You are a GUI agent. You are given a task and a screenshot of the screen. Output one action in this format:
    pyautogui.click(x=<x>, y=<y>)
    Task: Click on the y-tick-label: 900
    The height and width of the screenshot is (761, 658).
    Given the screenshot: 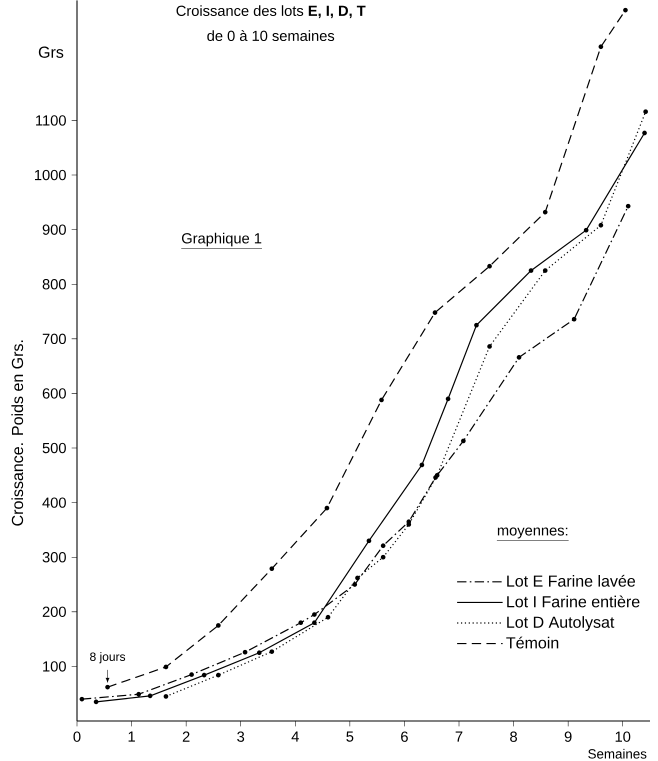 What is the action you would take?
    pyautogui.click(x=54, y=229)
    